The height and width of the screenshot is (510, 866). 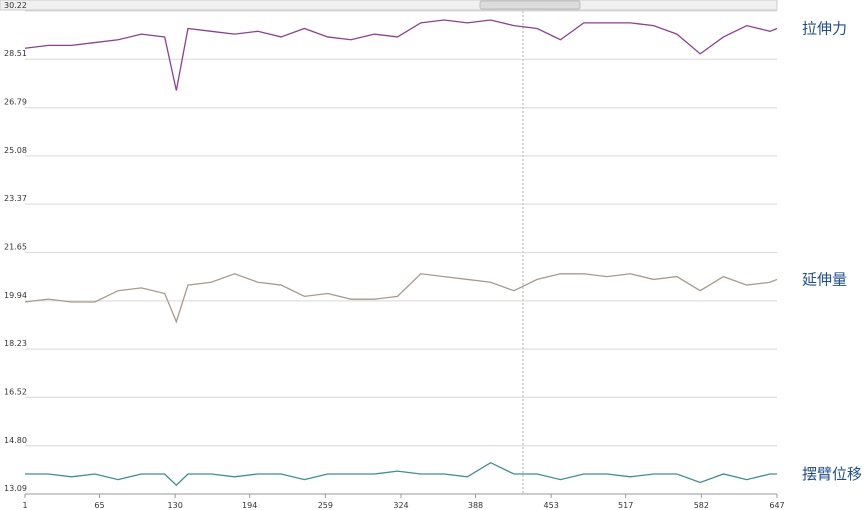 What do you see at coordinates (15, 440) in the screenshot?
I see `y-tick-label: 14.80` at bounding box center [15, 440].